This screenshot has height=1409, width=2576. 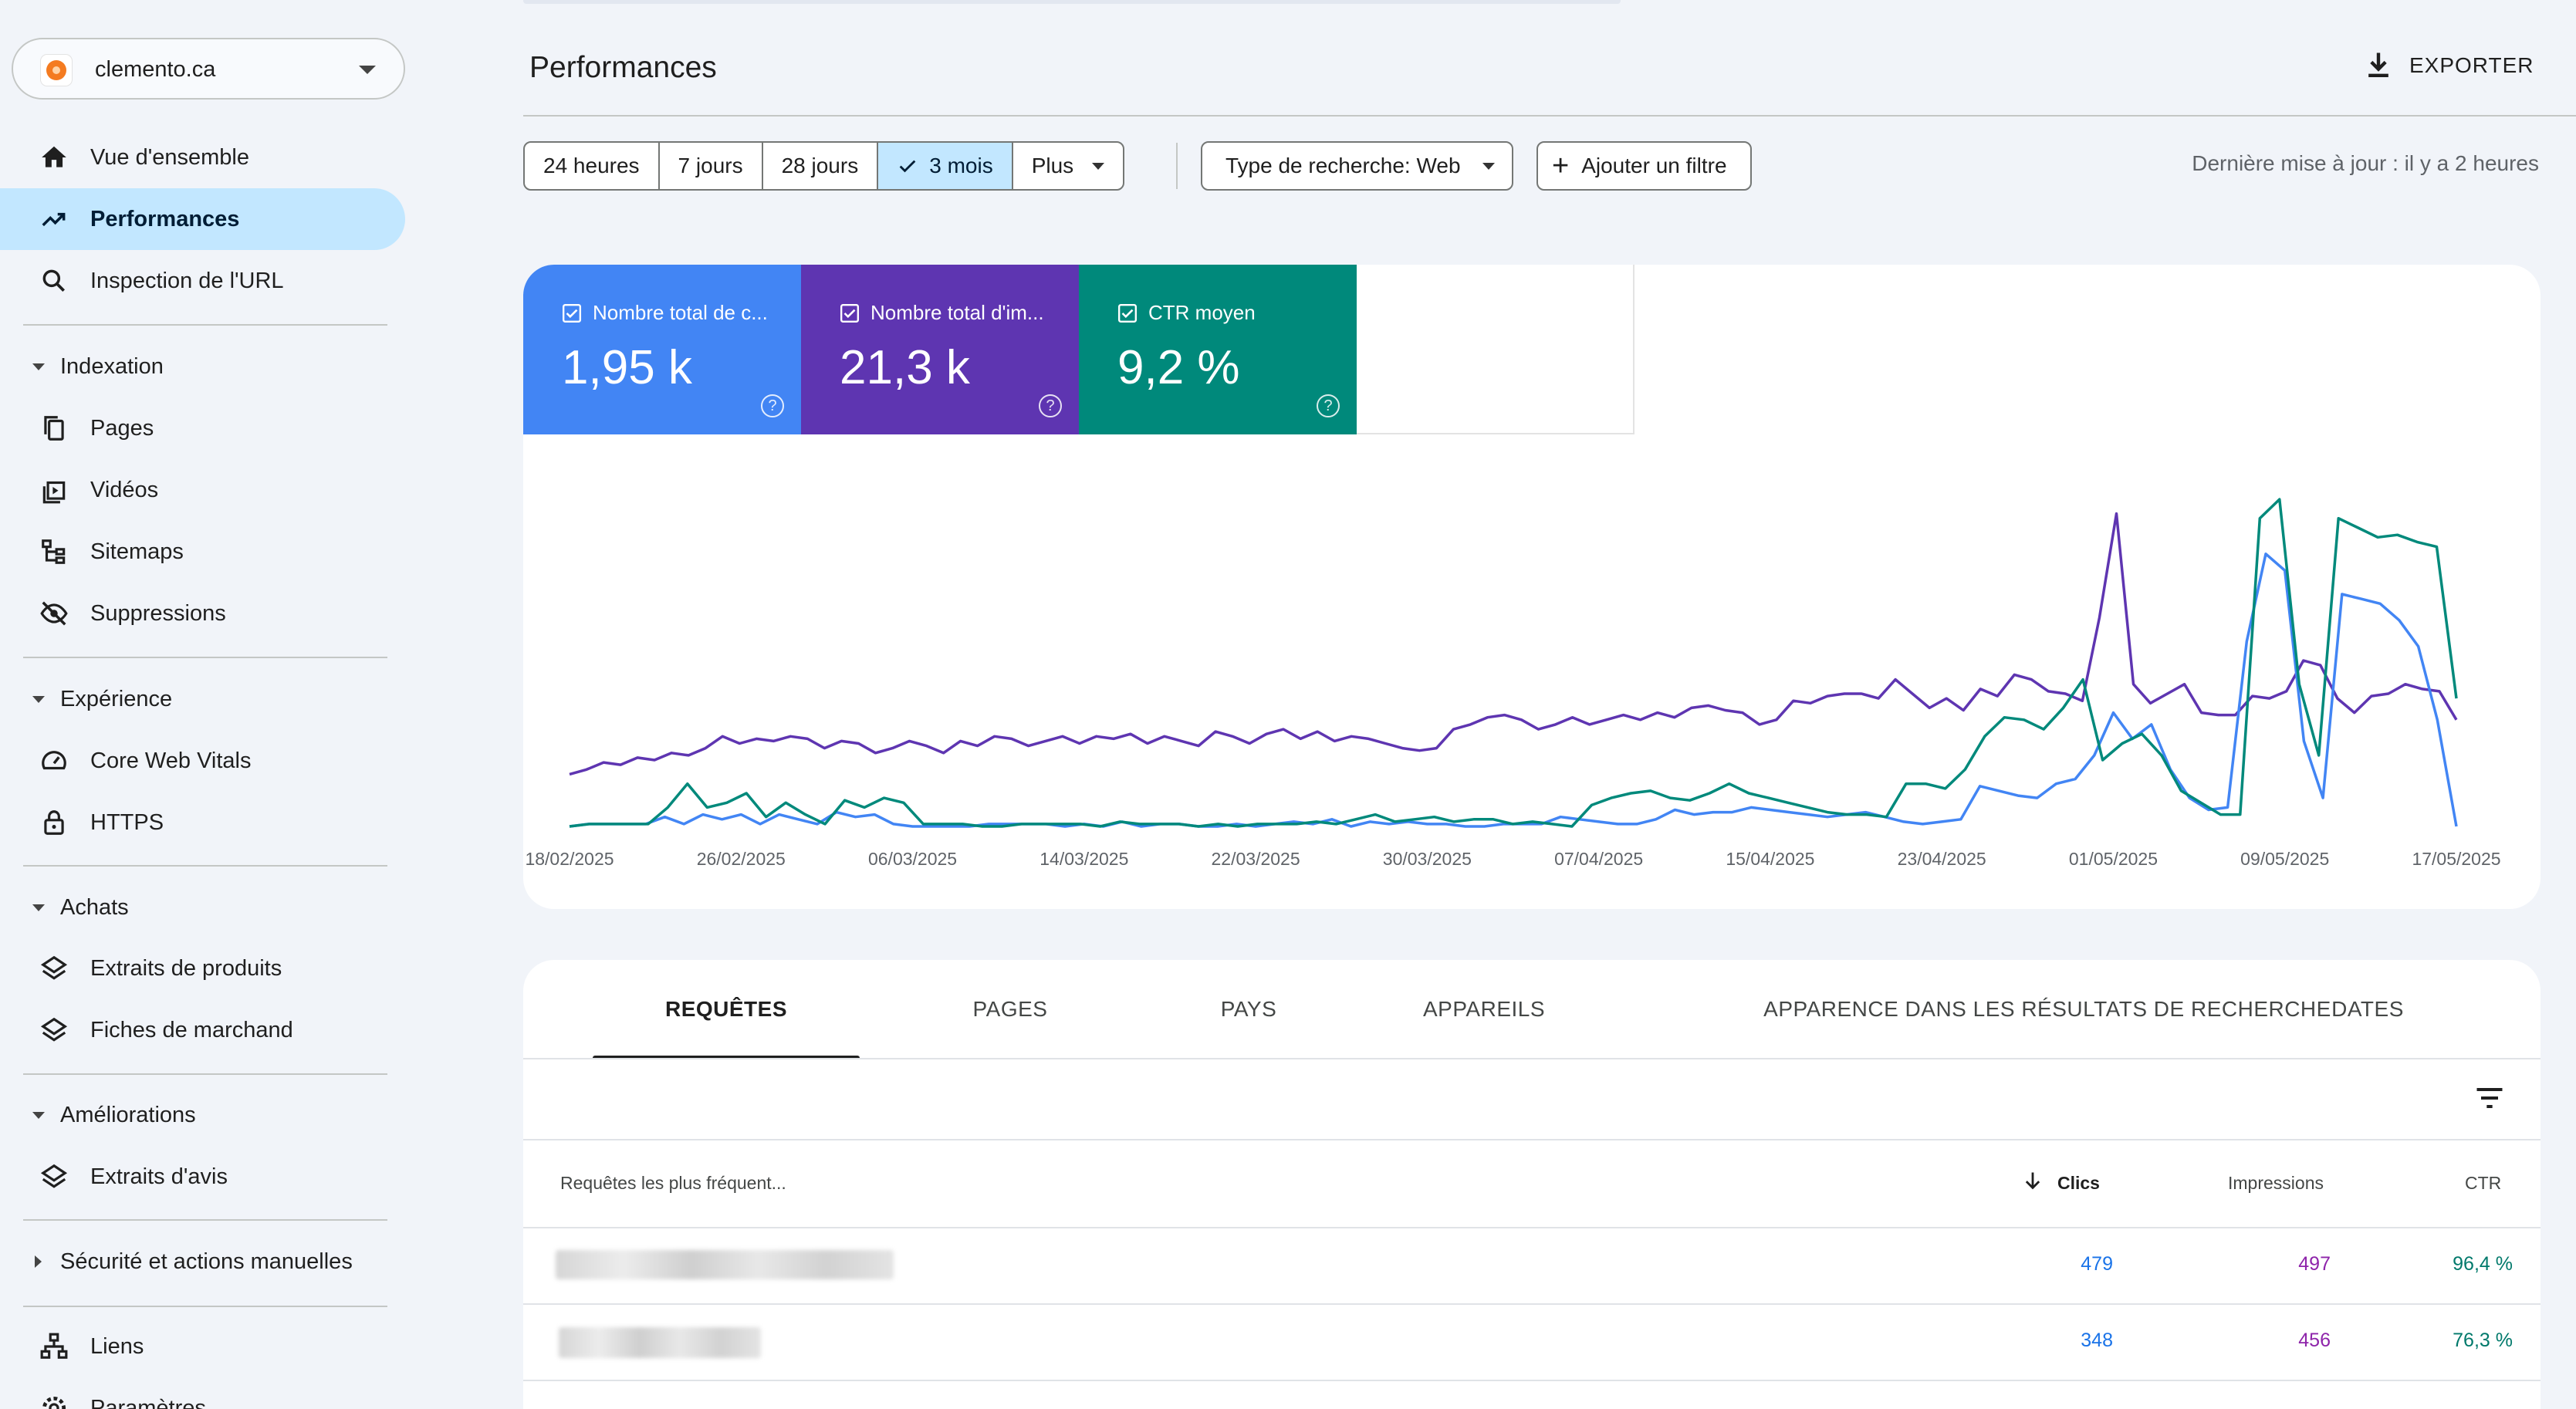 What do you see at coordinates (117, 1346) in the screenshot?
I see `sidebar-item-label: Liens` at bounding box center [117, 1346].